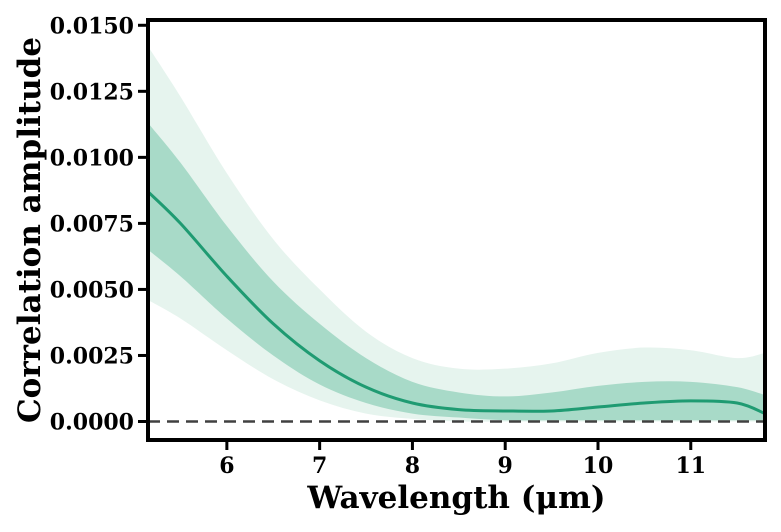 This screenshot has height=532, width=781. Describe the element at coordinates (92, 356) in the screenshot. I see `y-tick-label: 0.0025` at that location.